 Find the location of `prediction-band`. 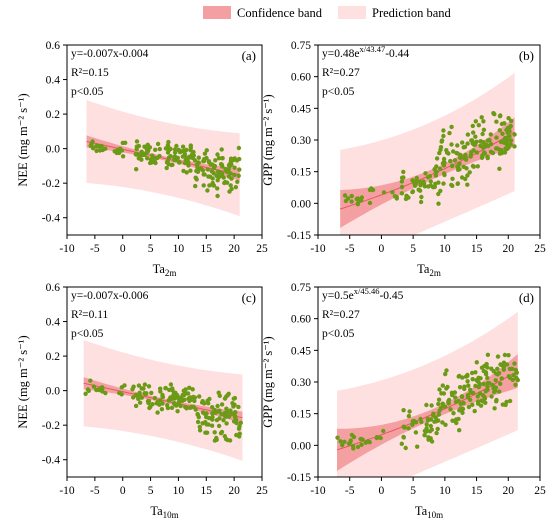

prediction-band is located at coordinates (427, 153).